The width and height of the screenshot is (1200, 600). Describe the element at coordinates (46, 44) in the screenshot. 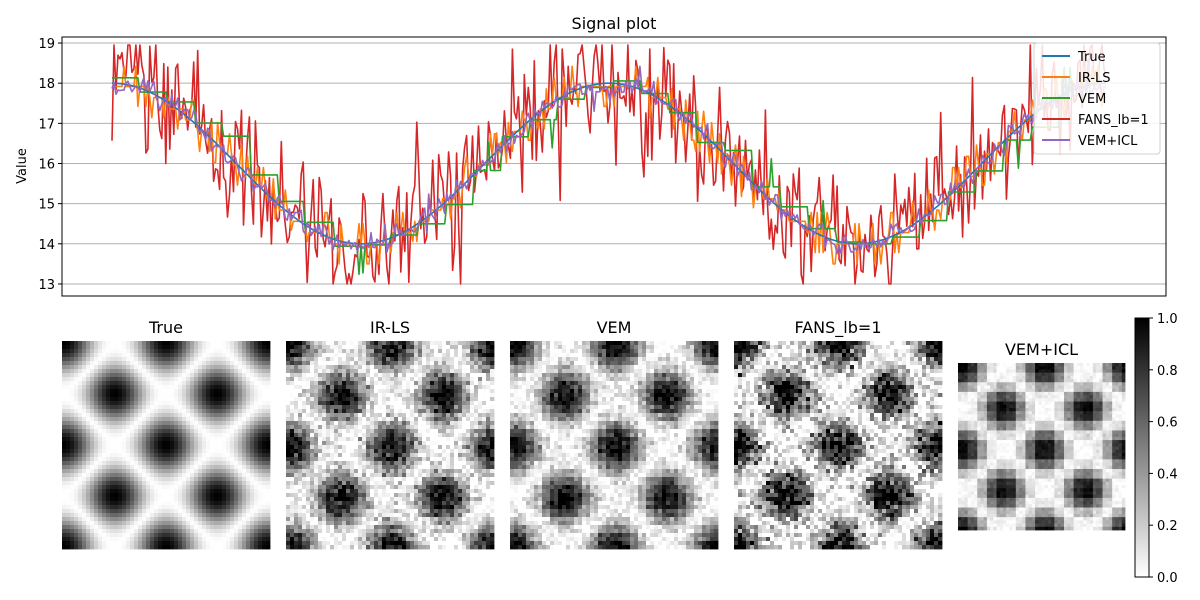

I see `y-tick-label: 19` at that location.